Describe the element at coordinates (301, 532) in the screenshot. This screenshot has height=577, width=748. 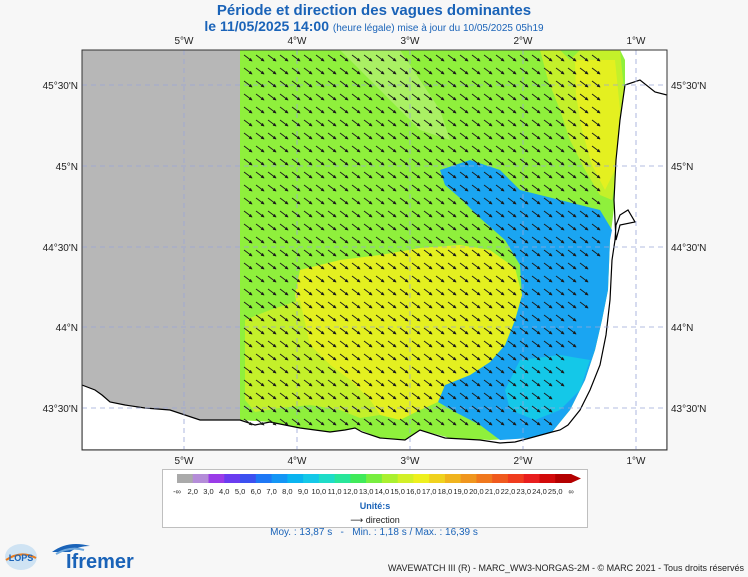
I see `stats-mean: Moy. : 13,87 s` at that location.